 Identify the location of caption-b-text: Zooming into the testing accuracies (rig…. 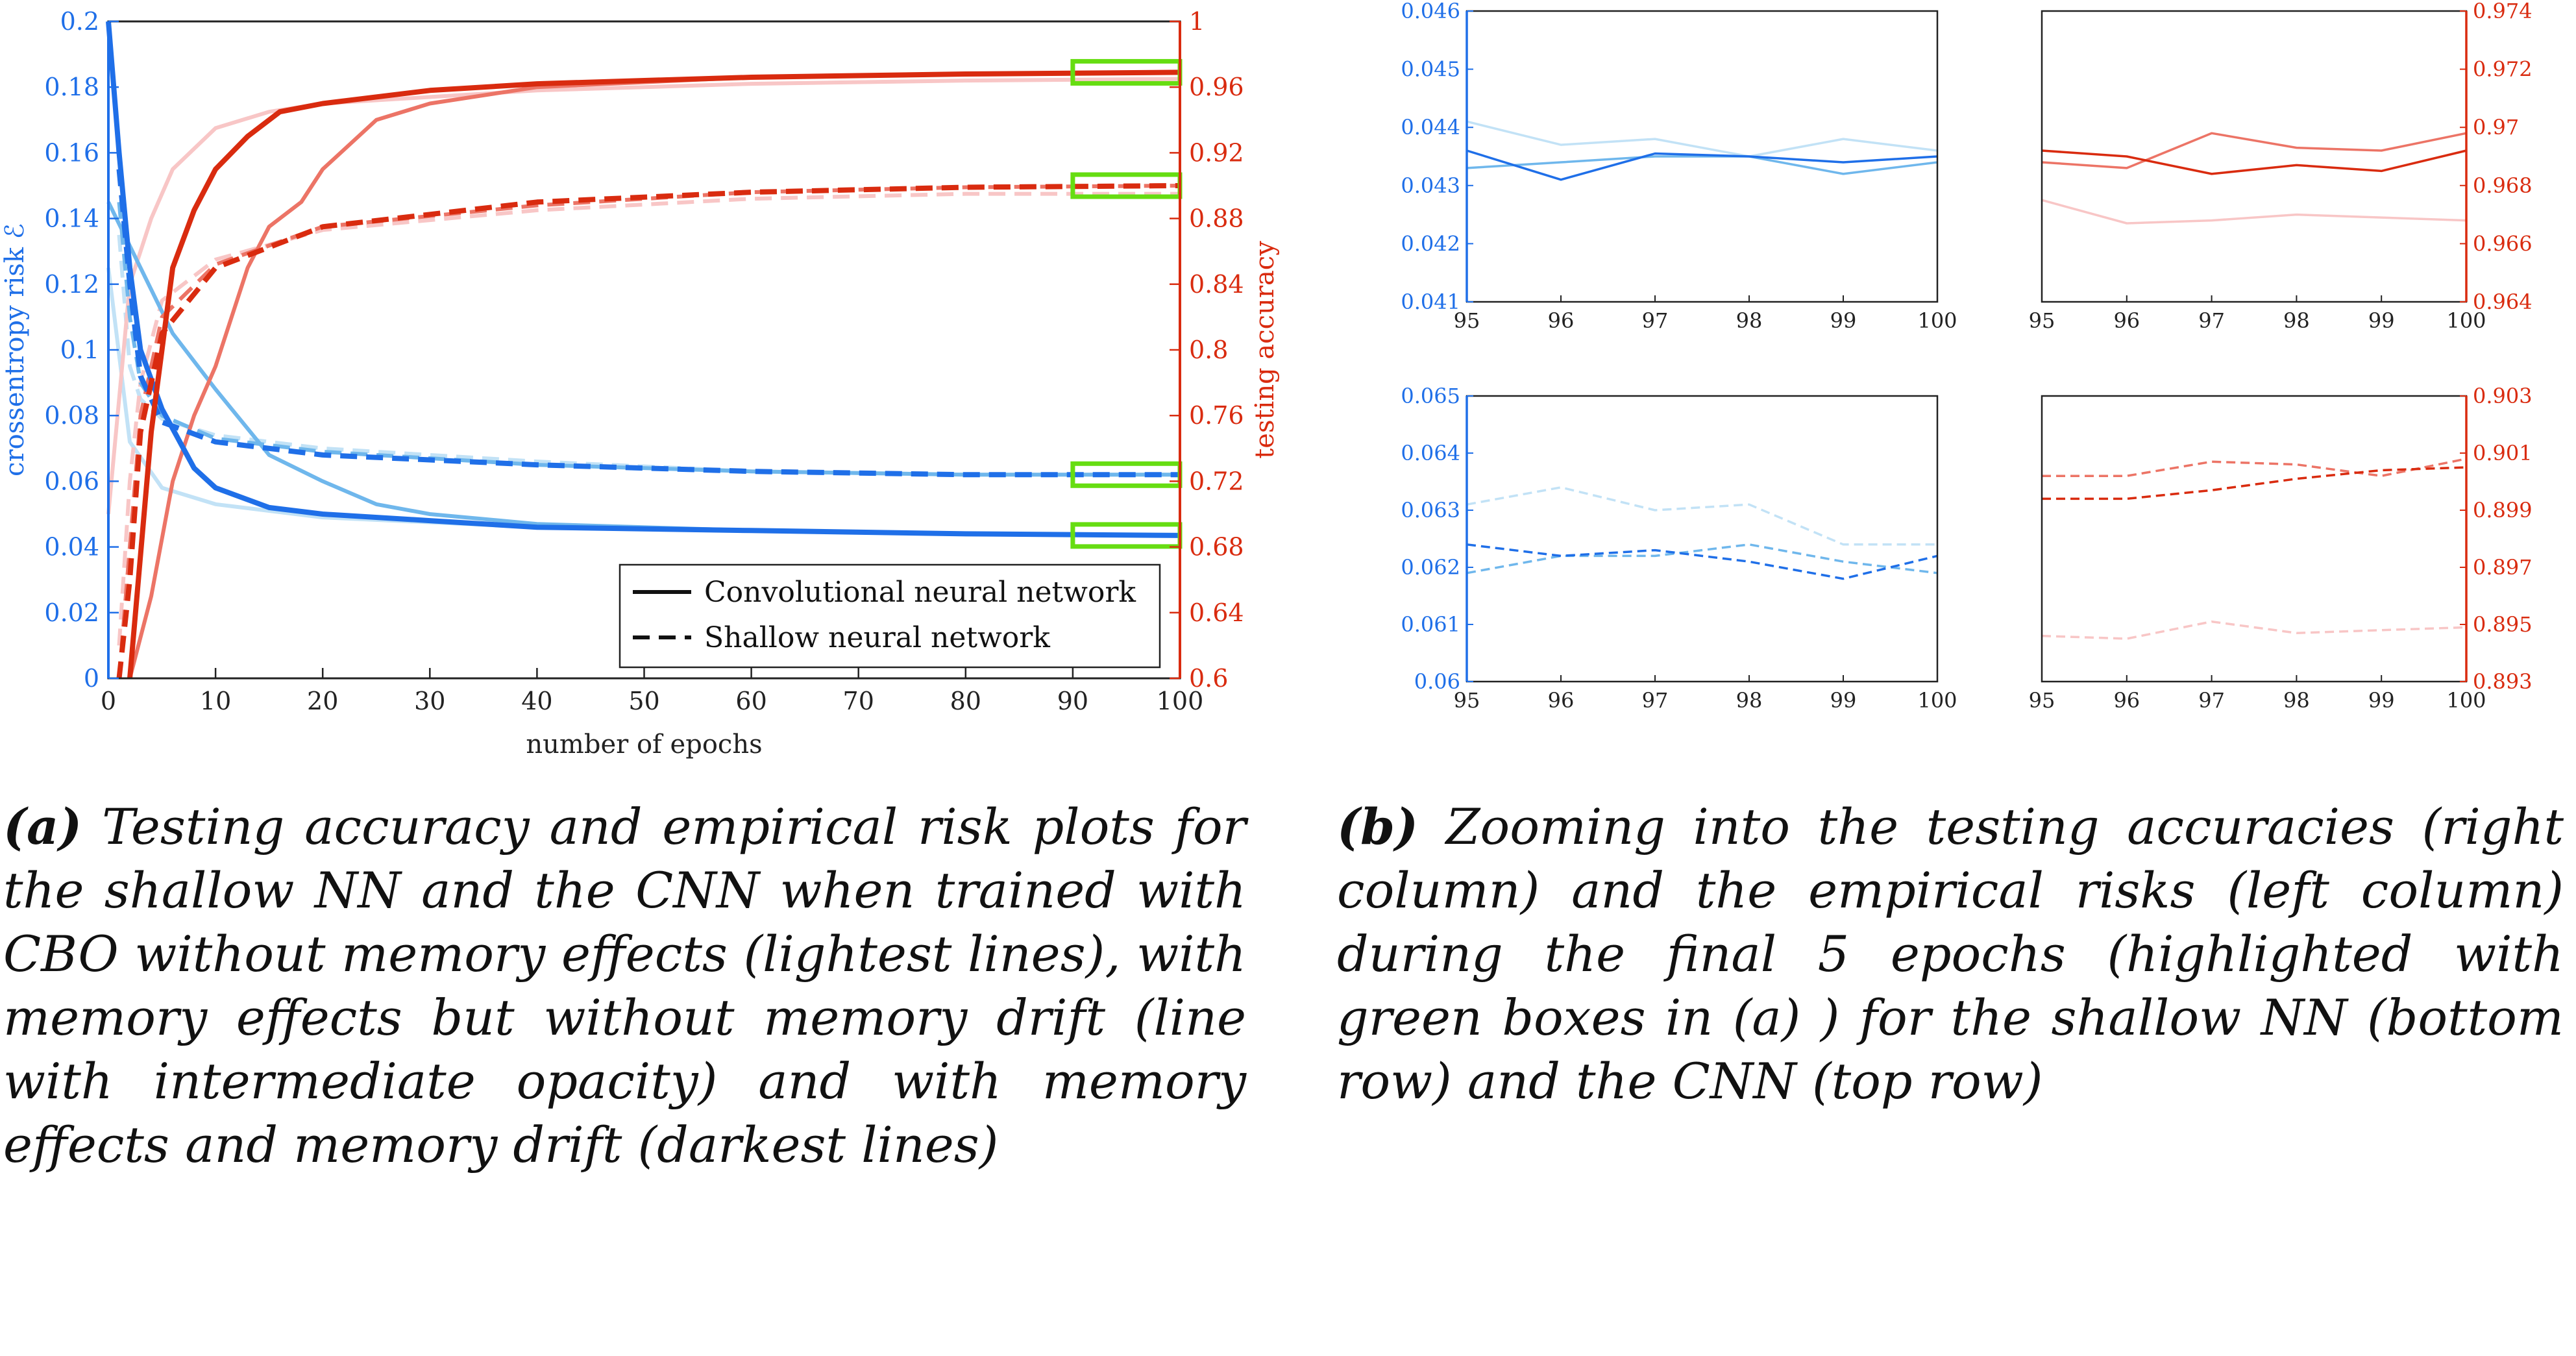
(1950, 954).